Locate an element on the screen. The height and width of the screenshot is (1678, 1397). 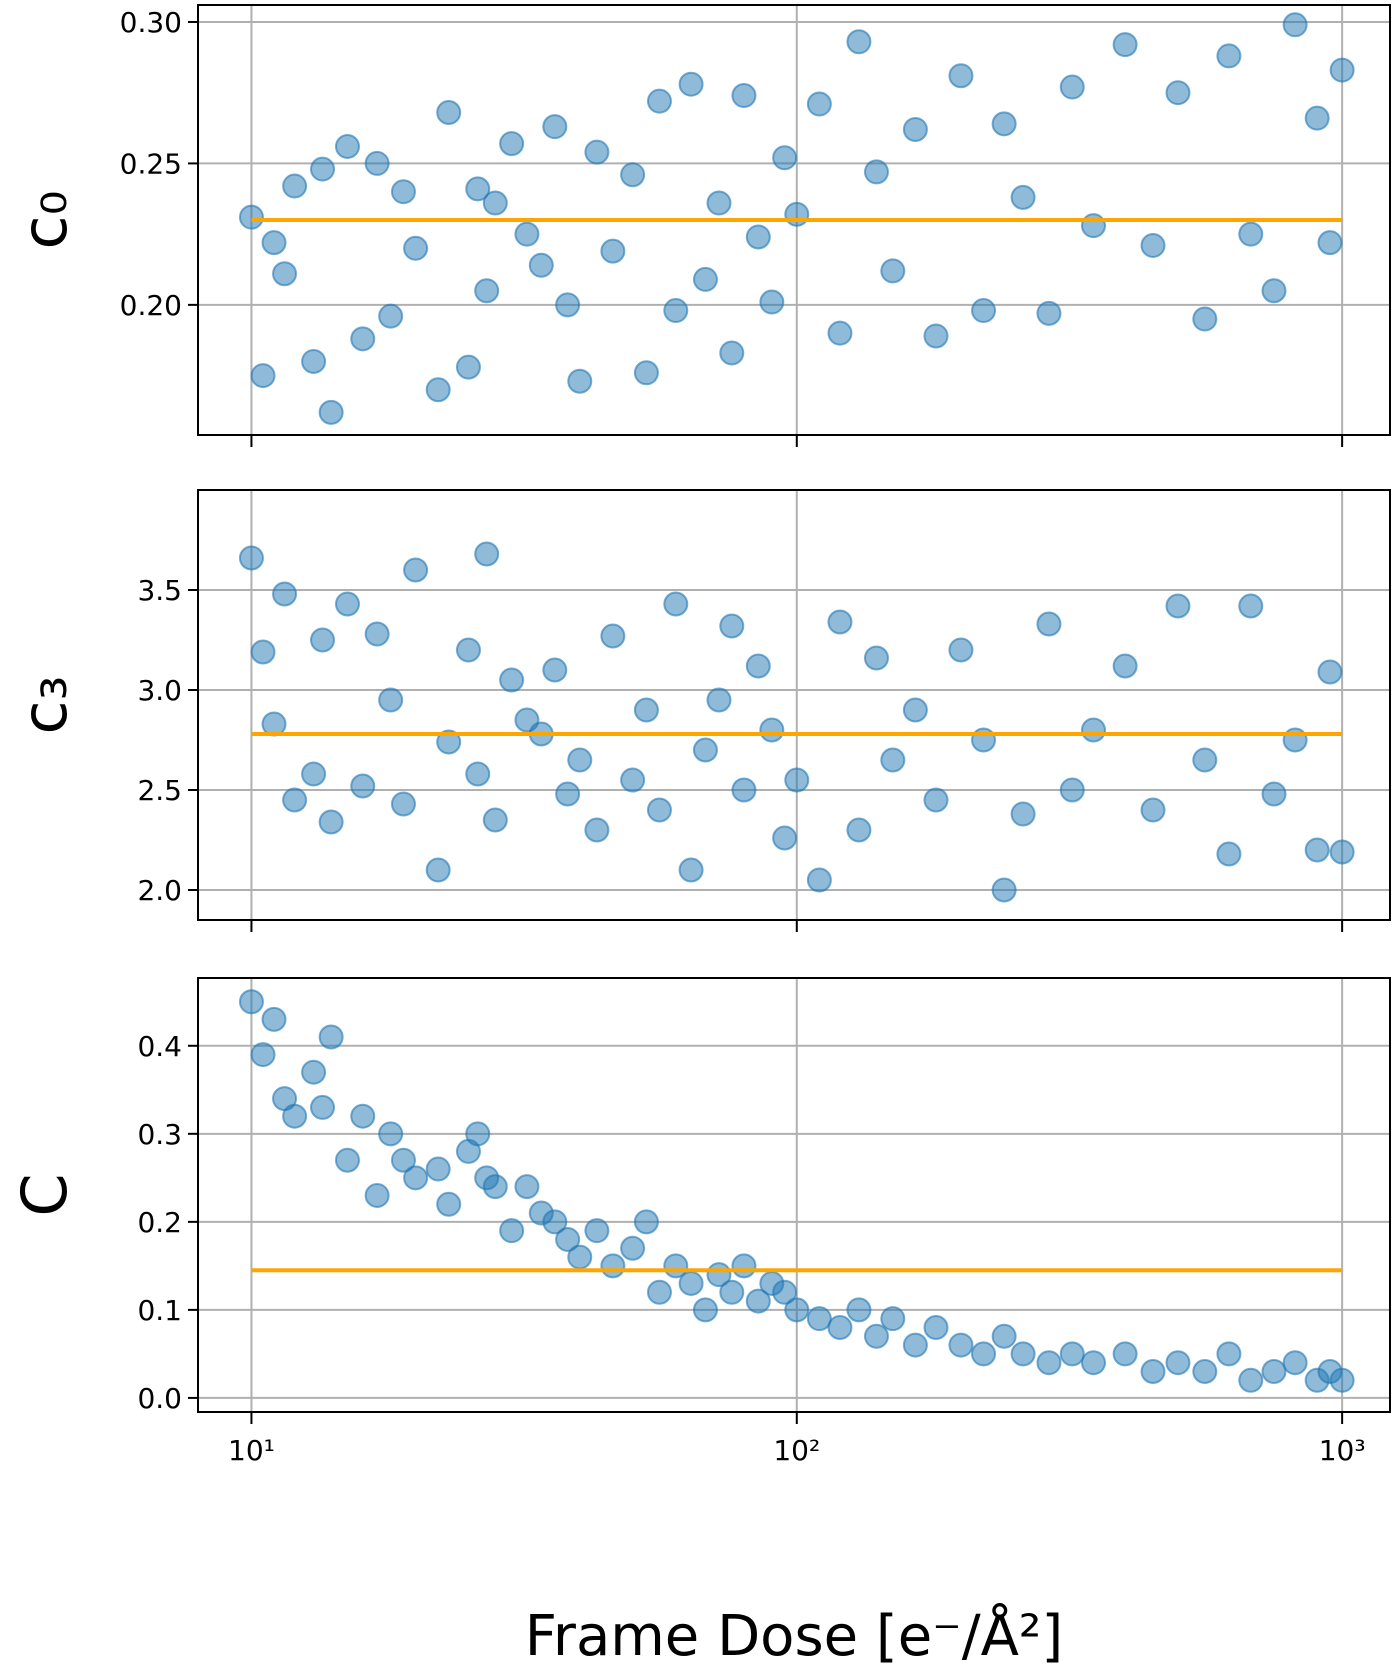
y-tick-label: 0.4 is located at coordinates (159, 1046).